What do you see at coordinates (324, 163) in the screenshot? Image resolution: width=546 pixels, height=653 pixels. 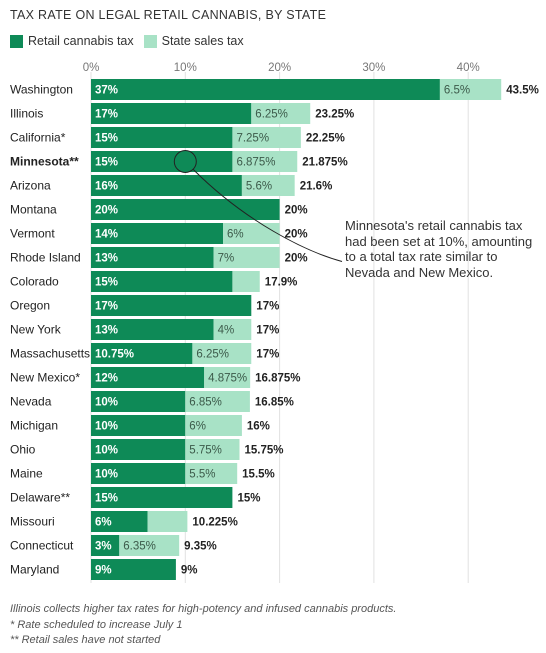 I see `total-tax-label: 21.875%` at bounding box center [324, 163].